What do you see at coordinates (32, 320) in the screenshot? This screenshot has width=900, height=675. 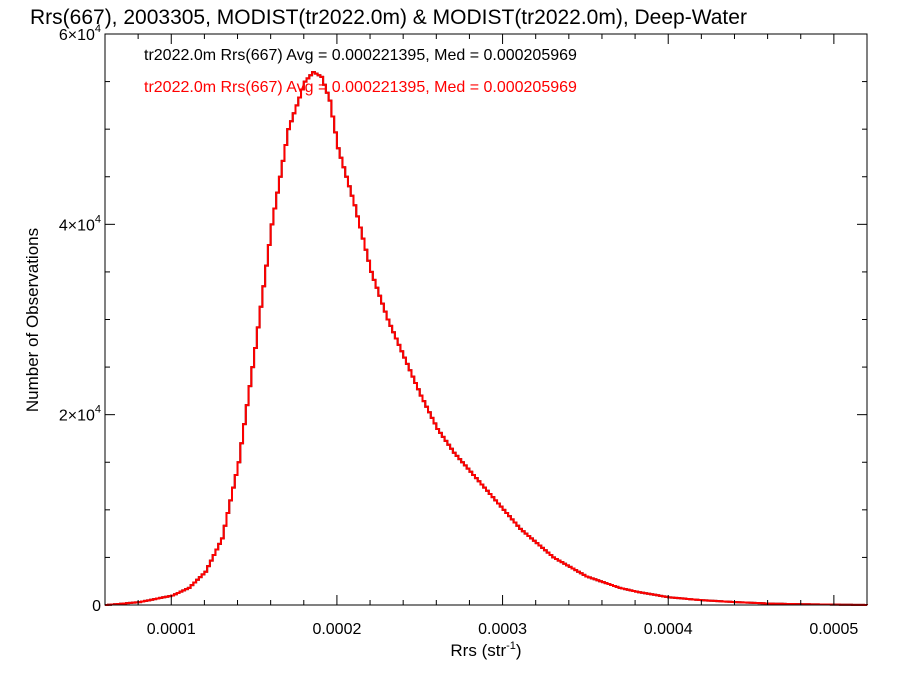 I see `y-axis-label: Number of Observations` at bounding box center [32, 320].